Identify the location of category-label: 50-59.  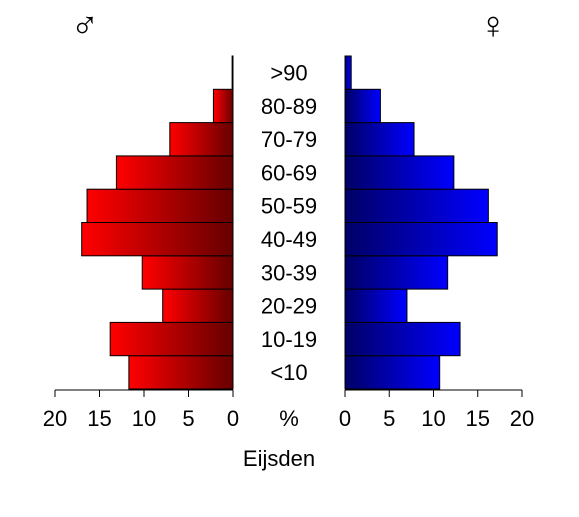
(289, 206).